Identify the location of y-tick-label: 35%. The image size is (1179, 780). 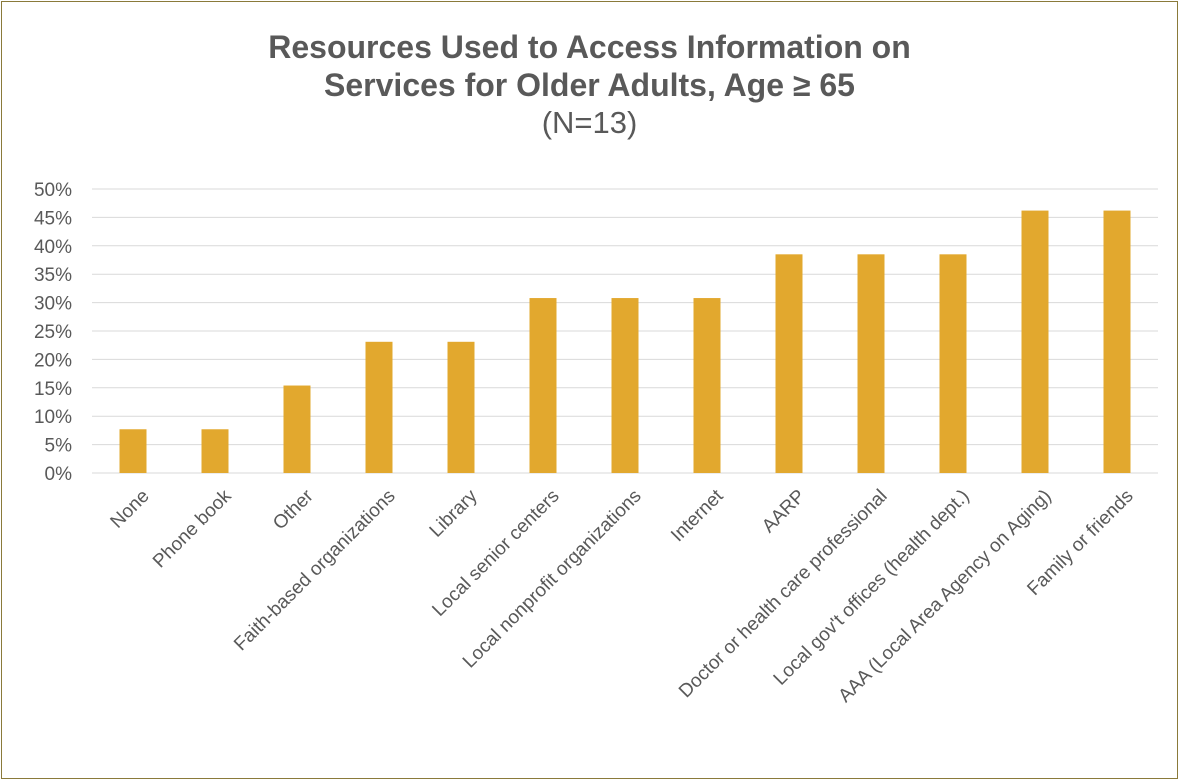
(53, 275).